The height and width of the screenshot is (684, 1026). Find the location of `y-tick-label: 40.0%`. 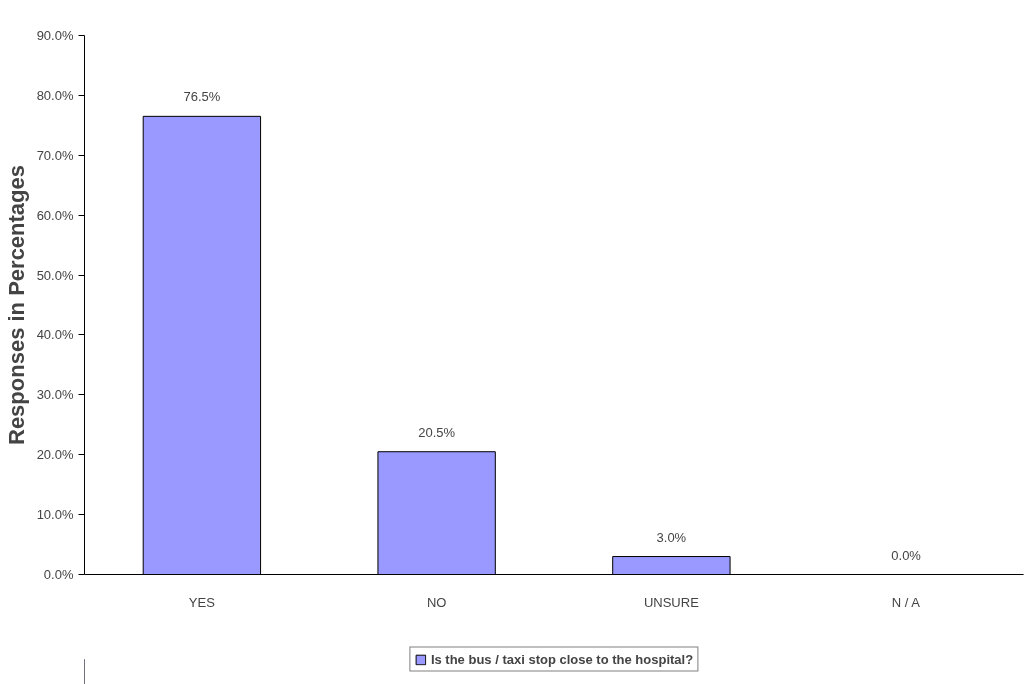

y-tick-label: 40.0% is located at coordinates (55, 335).